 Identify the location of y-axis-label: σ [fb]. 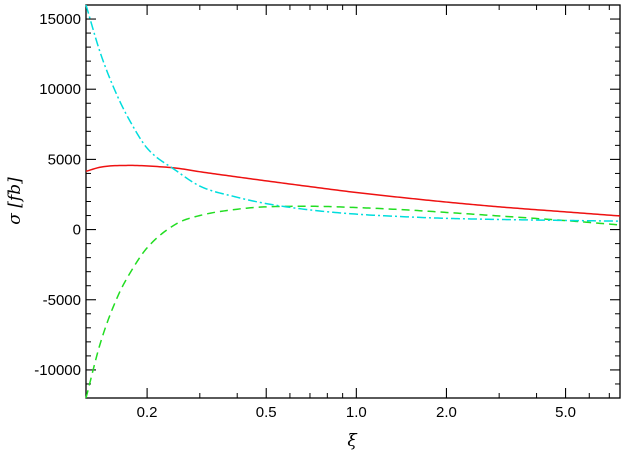
(15, 201).